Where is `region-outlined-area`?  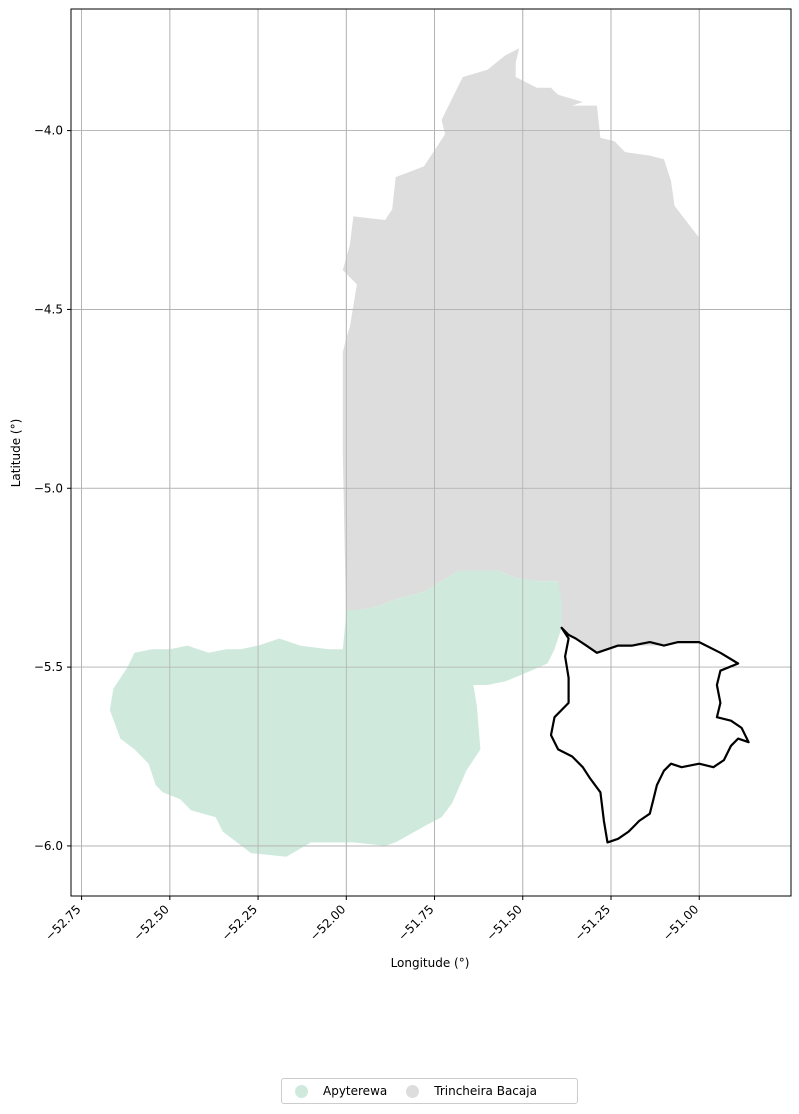 region-outlined-area is located at coordinates (649, 735).